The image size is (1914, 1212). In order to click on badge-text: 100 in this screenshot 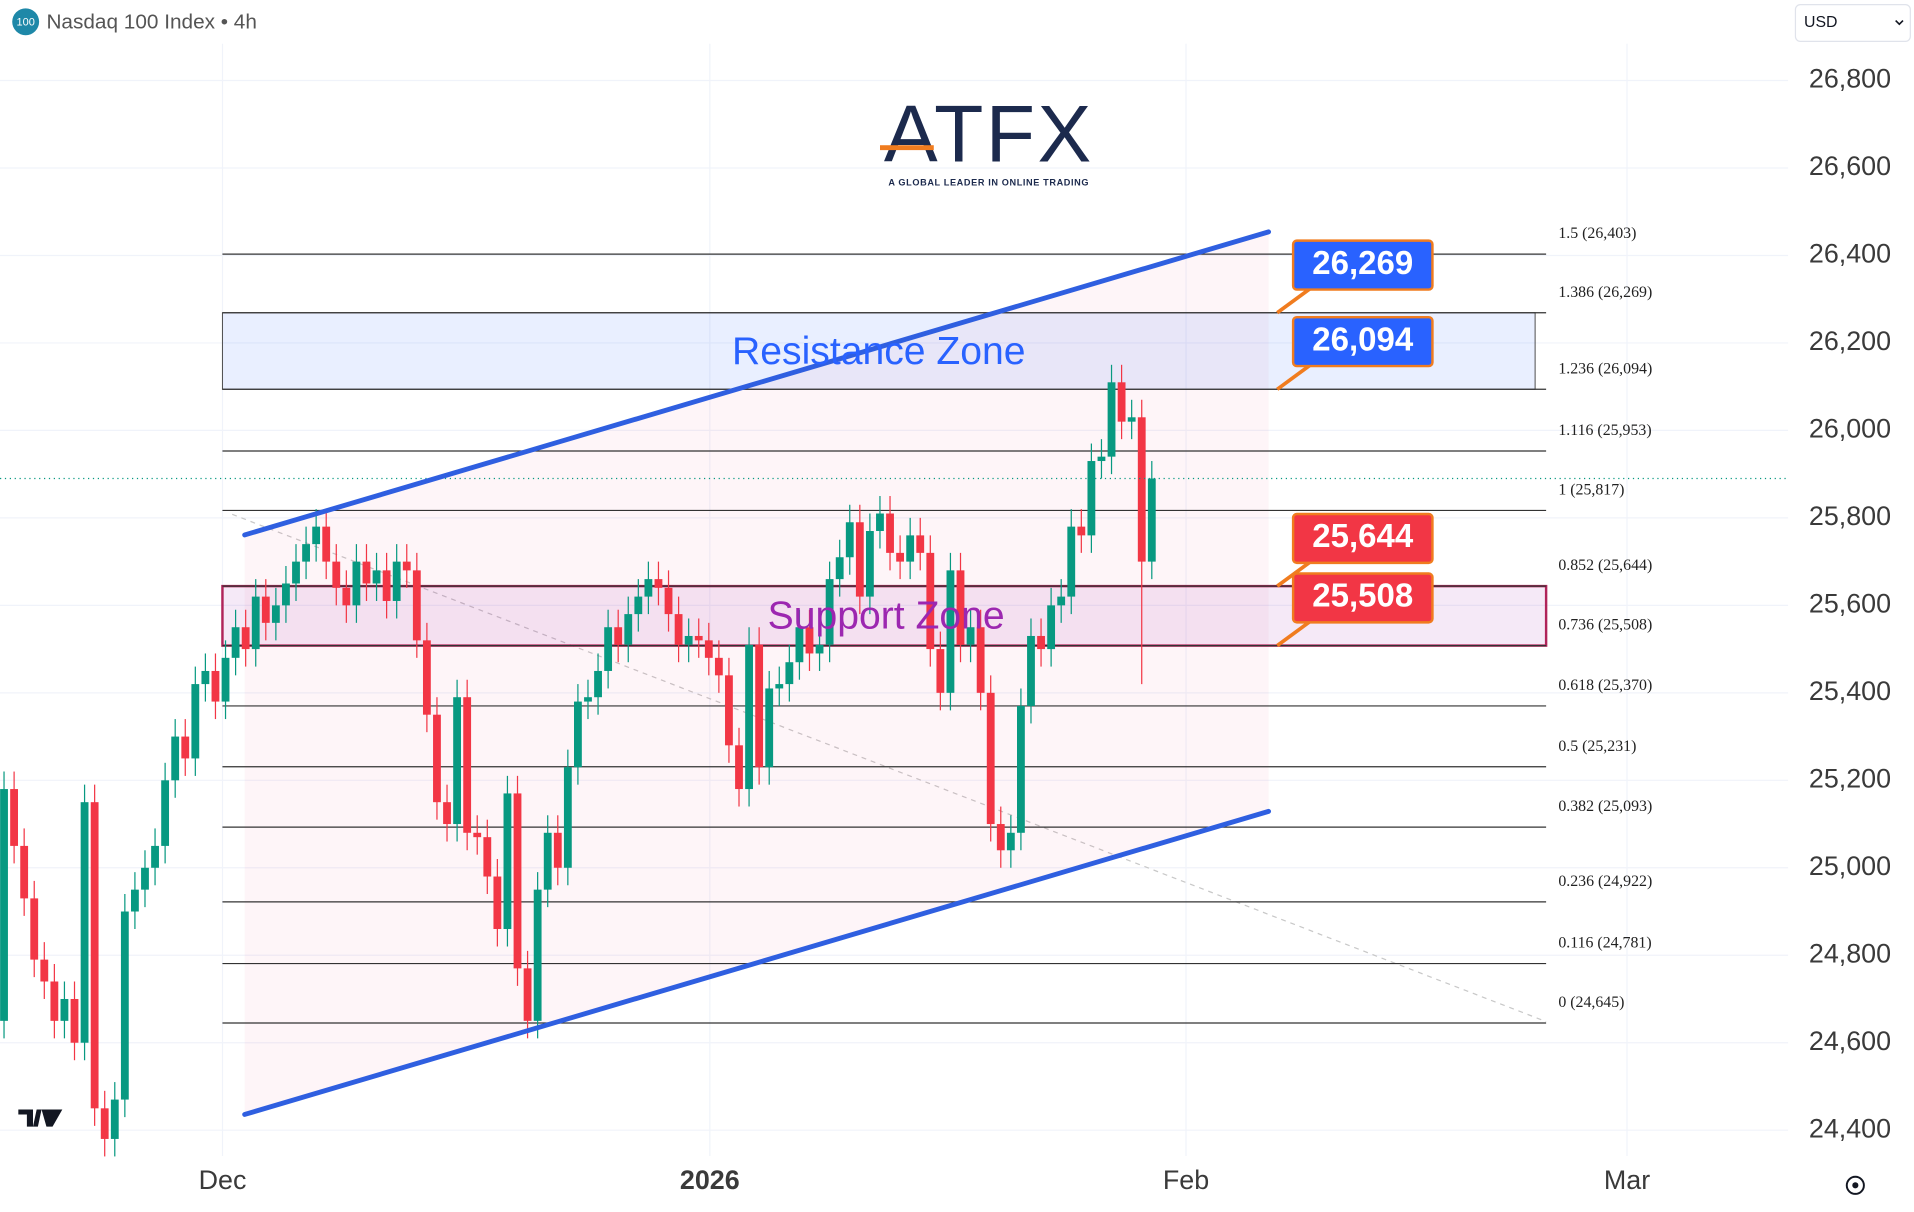, I will do `click(25, 22)`.